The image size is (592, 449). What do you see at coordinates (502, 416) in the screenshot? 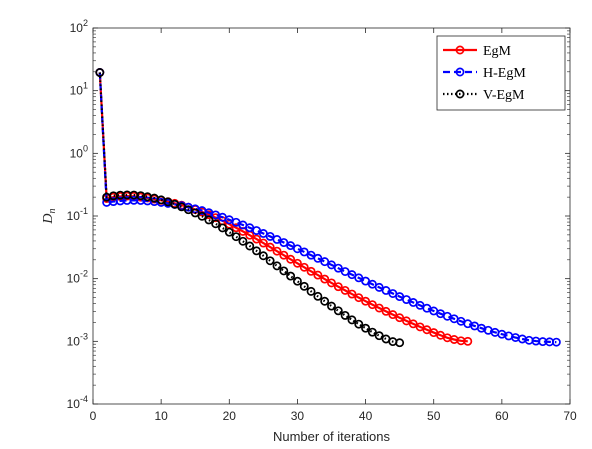
I see `x-tick-label: 60` at bounding box center [502, 416].